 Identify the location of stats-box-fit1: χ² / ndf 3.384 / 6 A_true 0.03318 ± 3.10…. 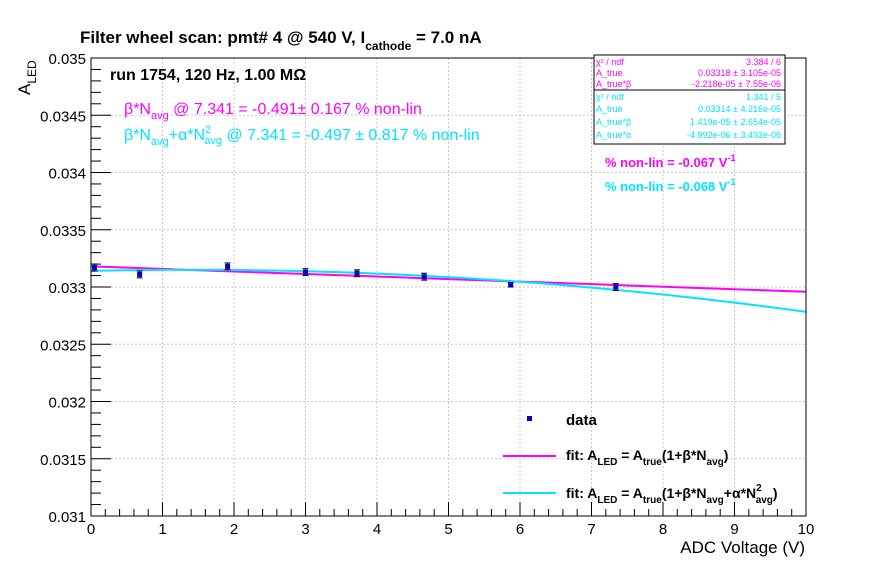
(689, 72).